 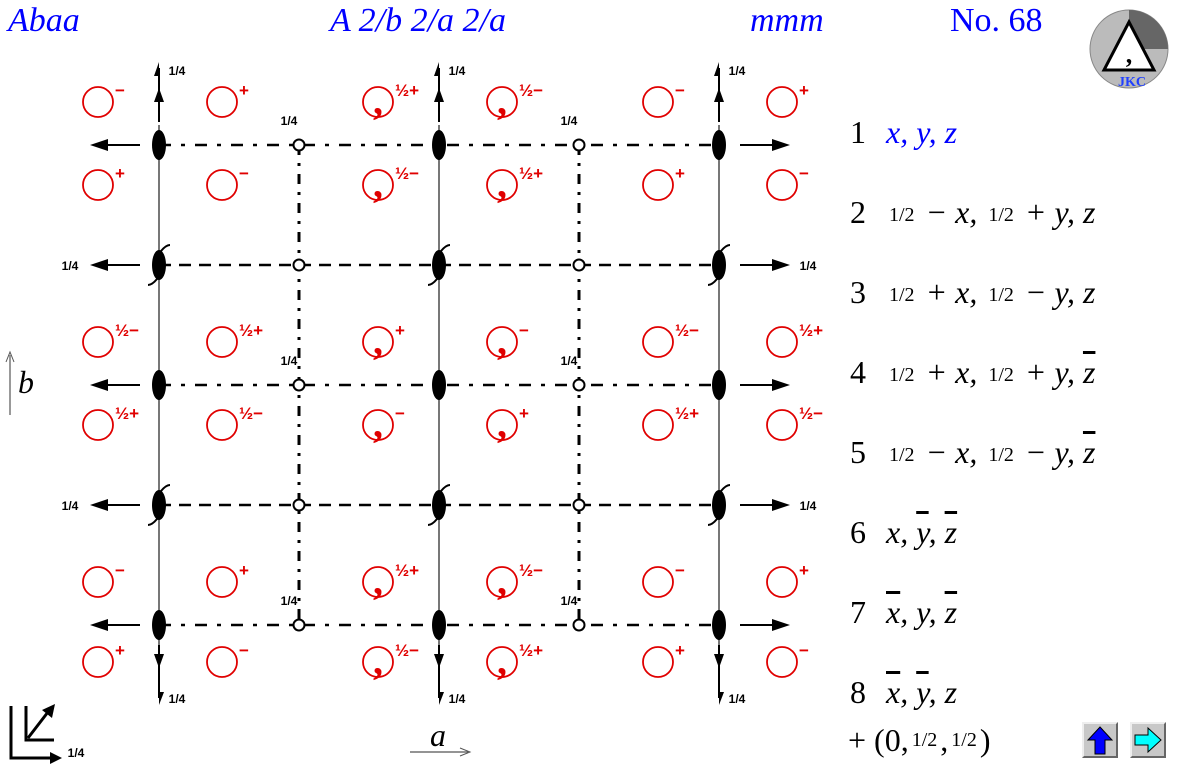 What do you see at coordinates (972, 132) in the screenshot?
I see `symmetry-operation-1: 1 x, y, z` at bounding box center [972, 132].